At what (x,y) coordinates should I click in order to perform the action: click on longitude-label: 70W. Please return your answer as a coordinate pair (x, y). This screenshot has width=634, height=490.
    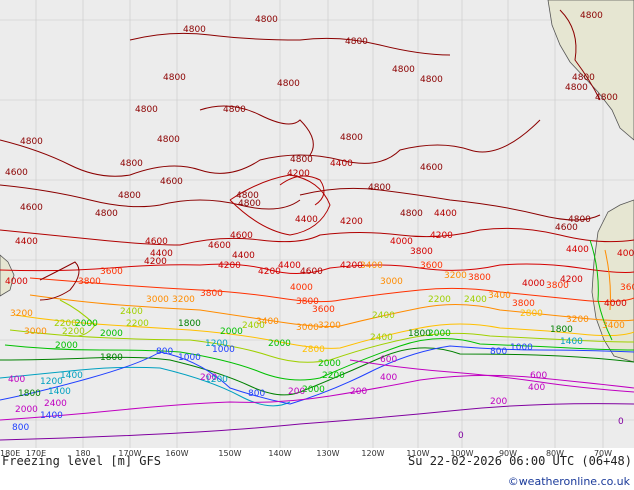
    Looking at the image, I should click on (603, 453).